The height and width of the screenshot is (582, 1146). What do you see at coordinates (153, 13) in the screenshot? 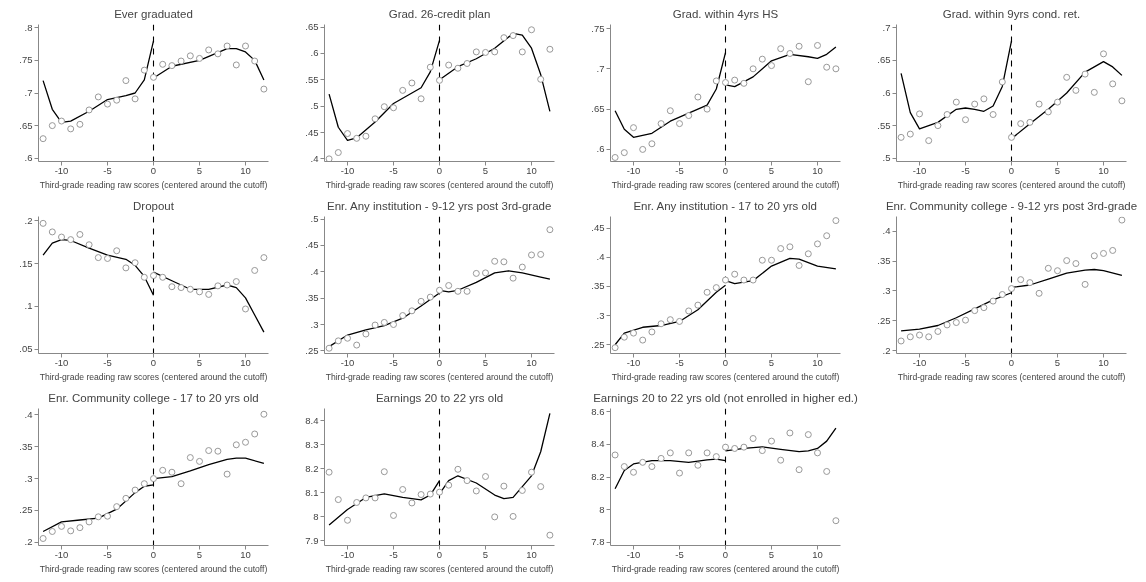
I see `chart-title: Ever graduated` at bounding box center [153, 13].